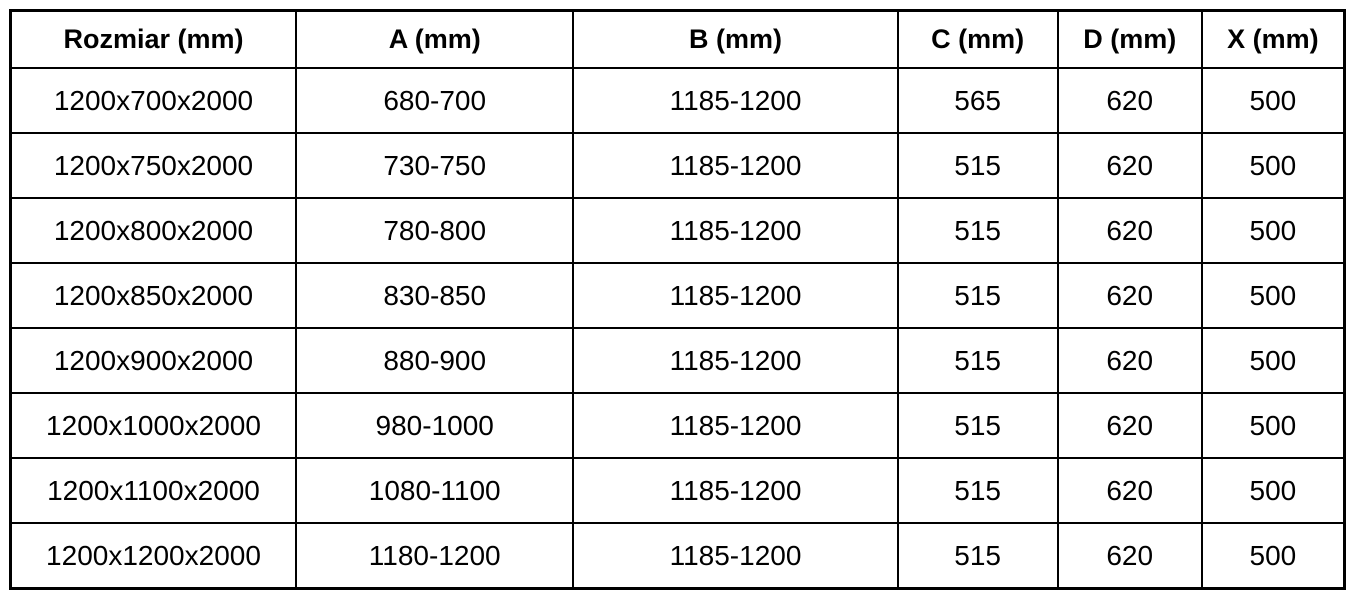 Image resolution: width=1355 pixels, height=591 pixels. Describe the element at coordinates (153, 556) in the screenshot. I see `table-cell: 1200x1200x2000` at that location.